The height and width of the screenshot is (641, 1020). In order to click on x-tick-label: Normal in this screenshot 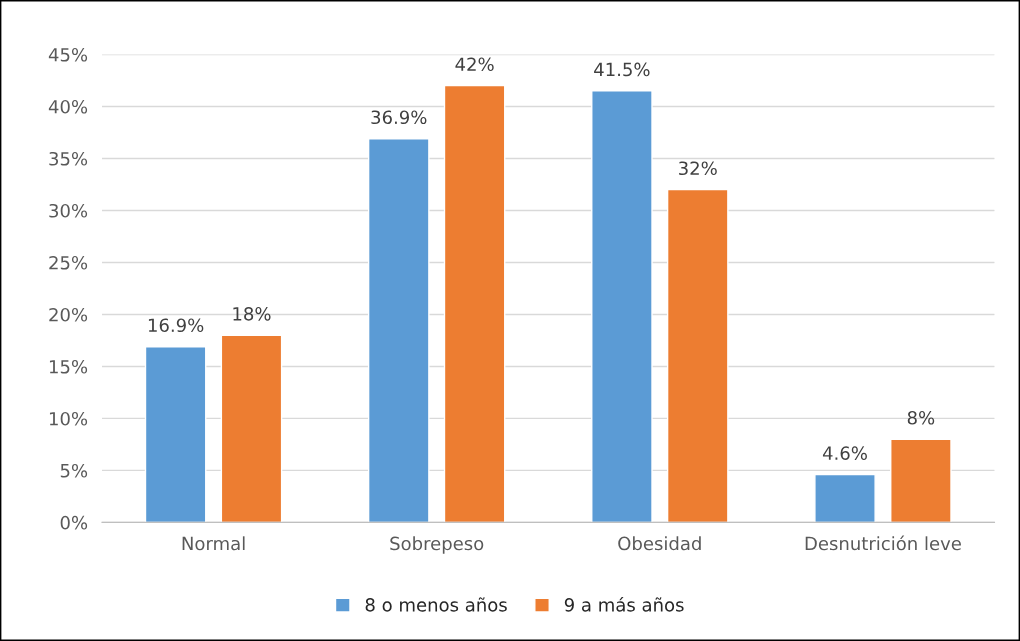, I will do `click(213, 543)`.